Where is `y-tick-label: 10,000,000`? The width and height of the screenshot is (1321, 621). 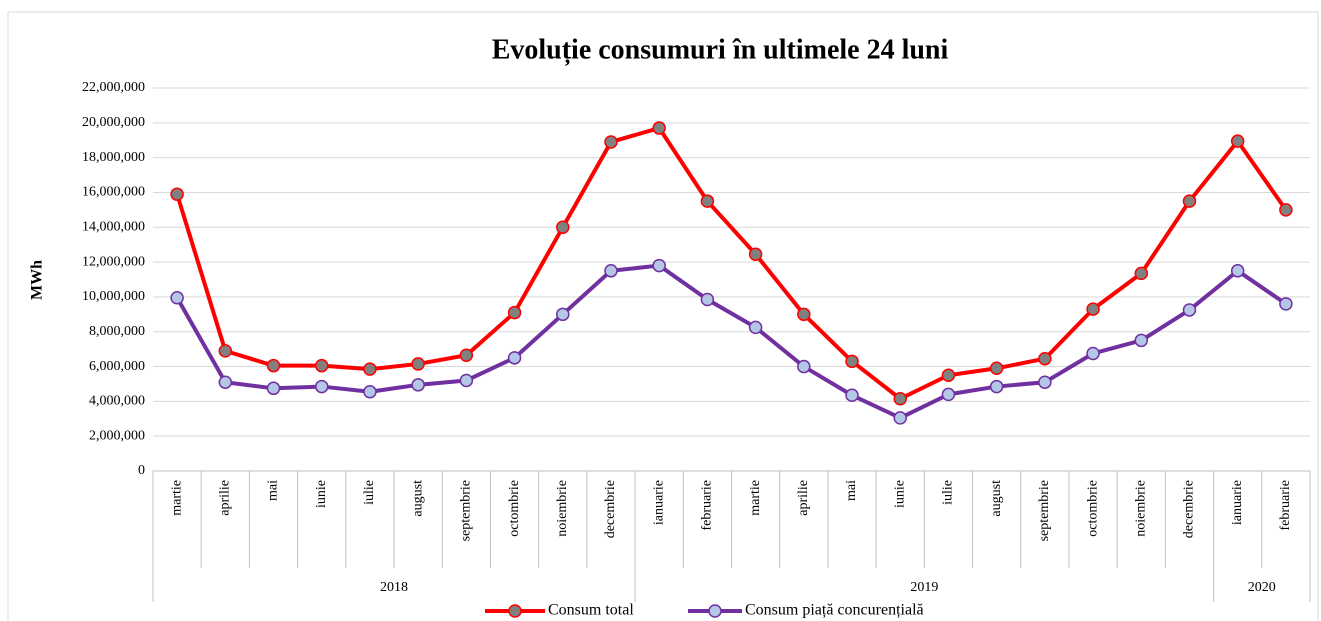 y-tick-label: 10,000,000 is located at coordinates (113, 296).